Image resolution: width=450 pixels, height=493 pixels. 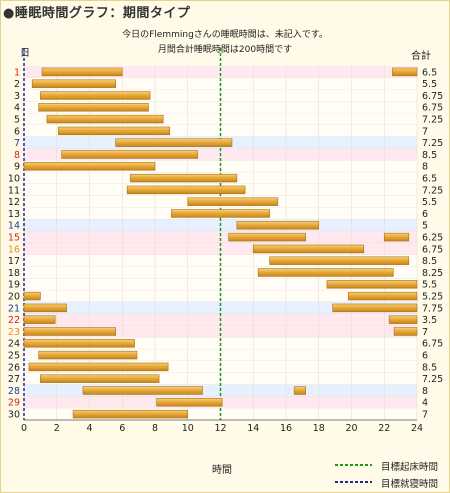 I want to click on total-label: 8.25, so click(x=432, y=273).